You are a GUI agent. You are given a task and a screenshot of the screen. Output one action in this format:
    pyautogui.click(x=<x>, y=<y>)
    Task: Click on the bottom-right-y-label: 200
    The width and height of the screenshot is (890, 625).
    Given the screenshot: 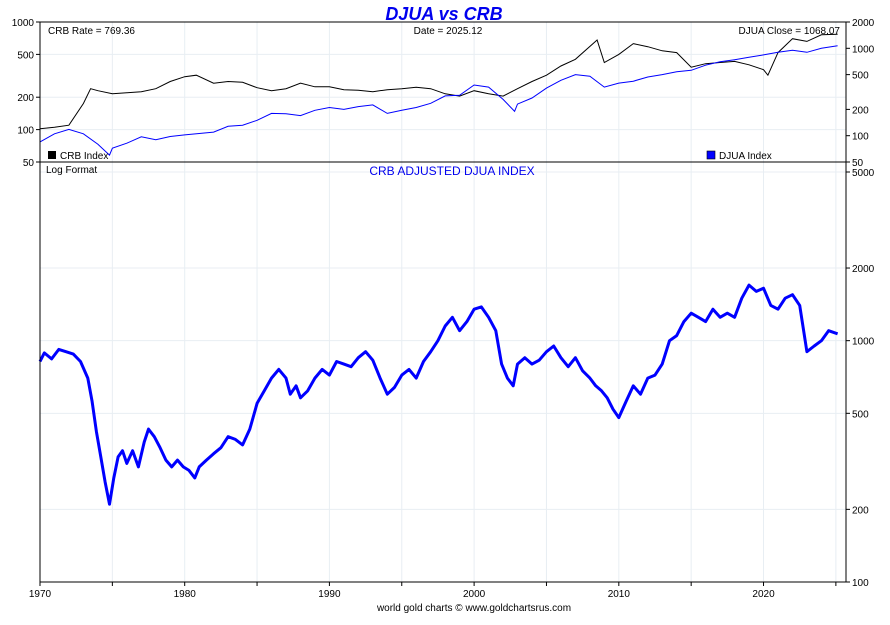 What is the action you would take?
    pyautogui.click(x=860, y=510)
    